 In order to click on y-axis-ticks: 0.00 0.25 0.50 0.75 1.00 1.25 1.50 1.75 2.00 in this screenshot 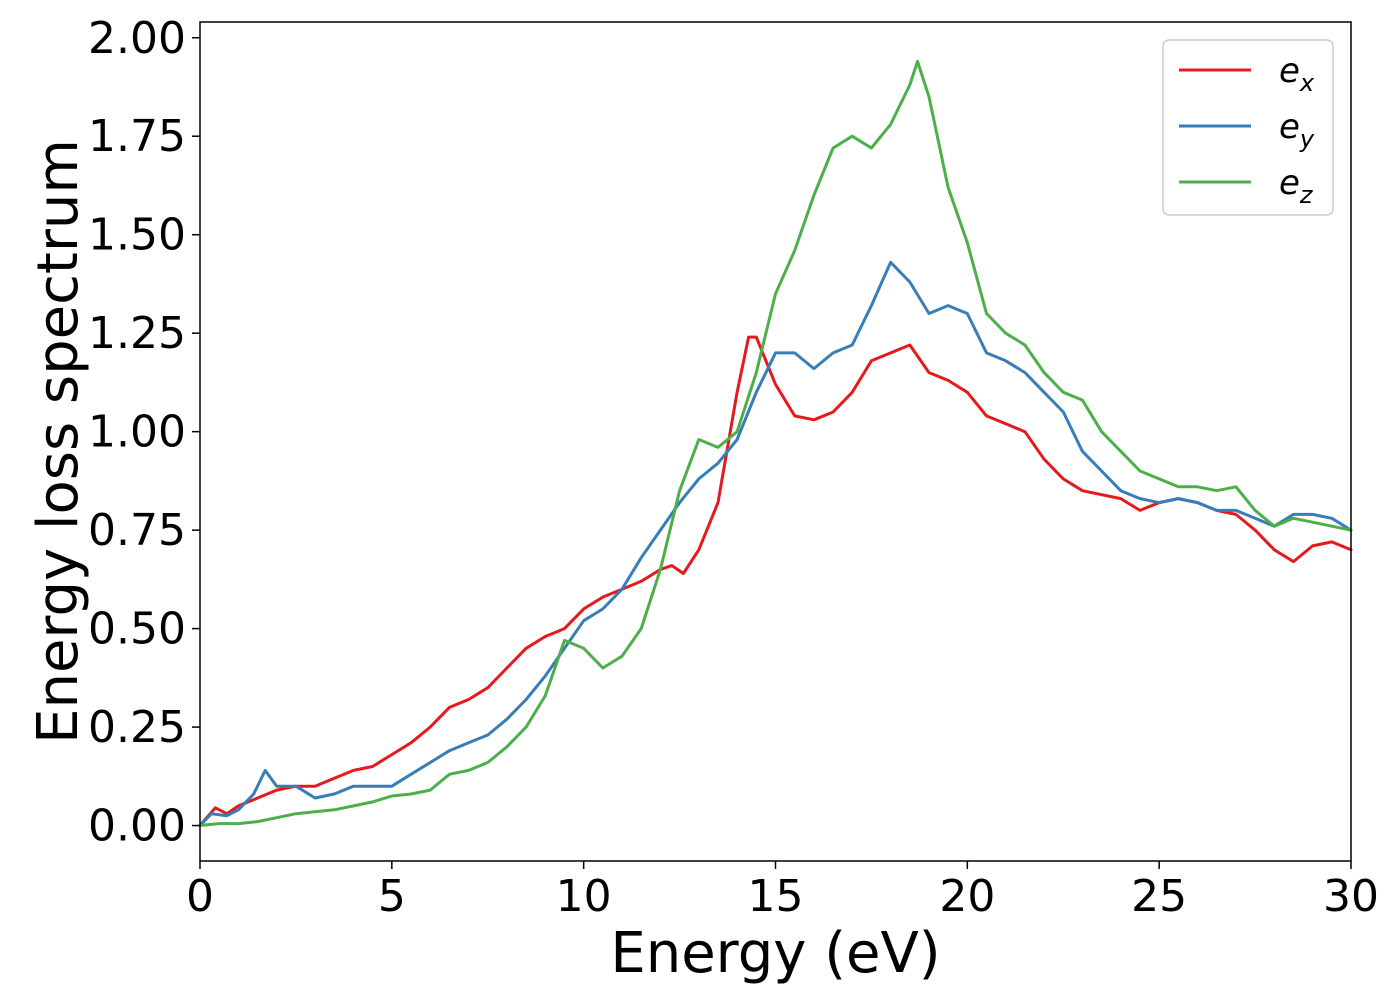, I will do `click(144, 432)`.